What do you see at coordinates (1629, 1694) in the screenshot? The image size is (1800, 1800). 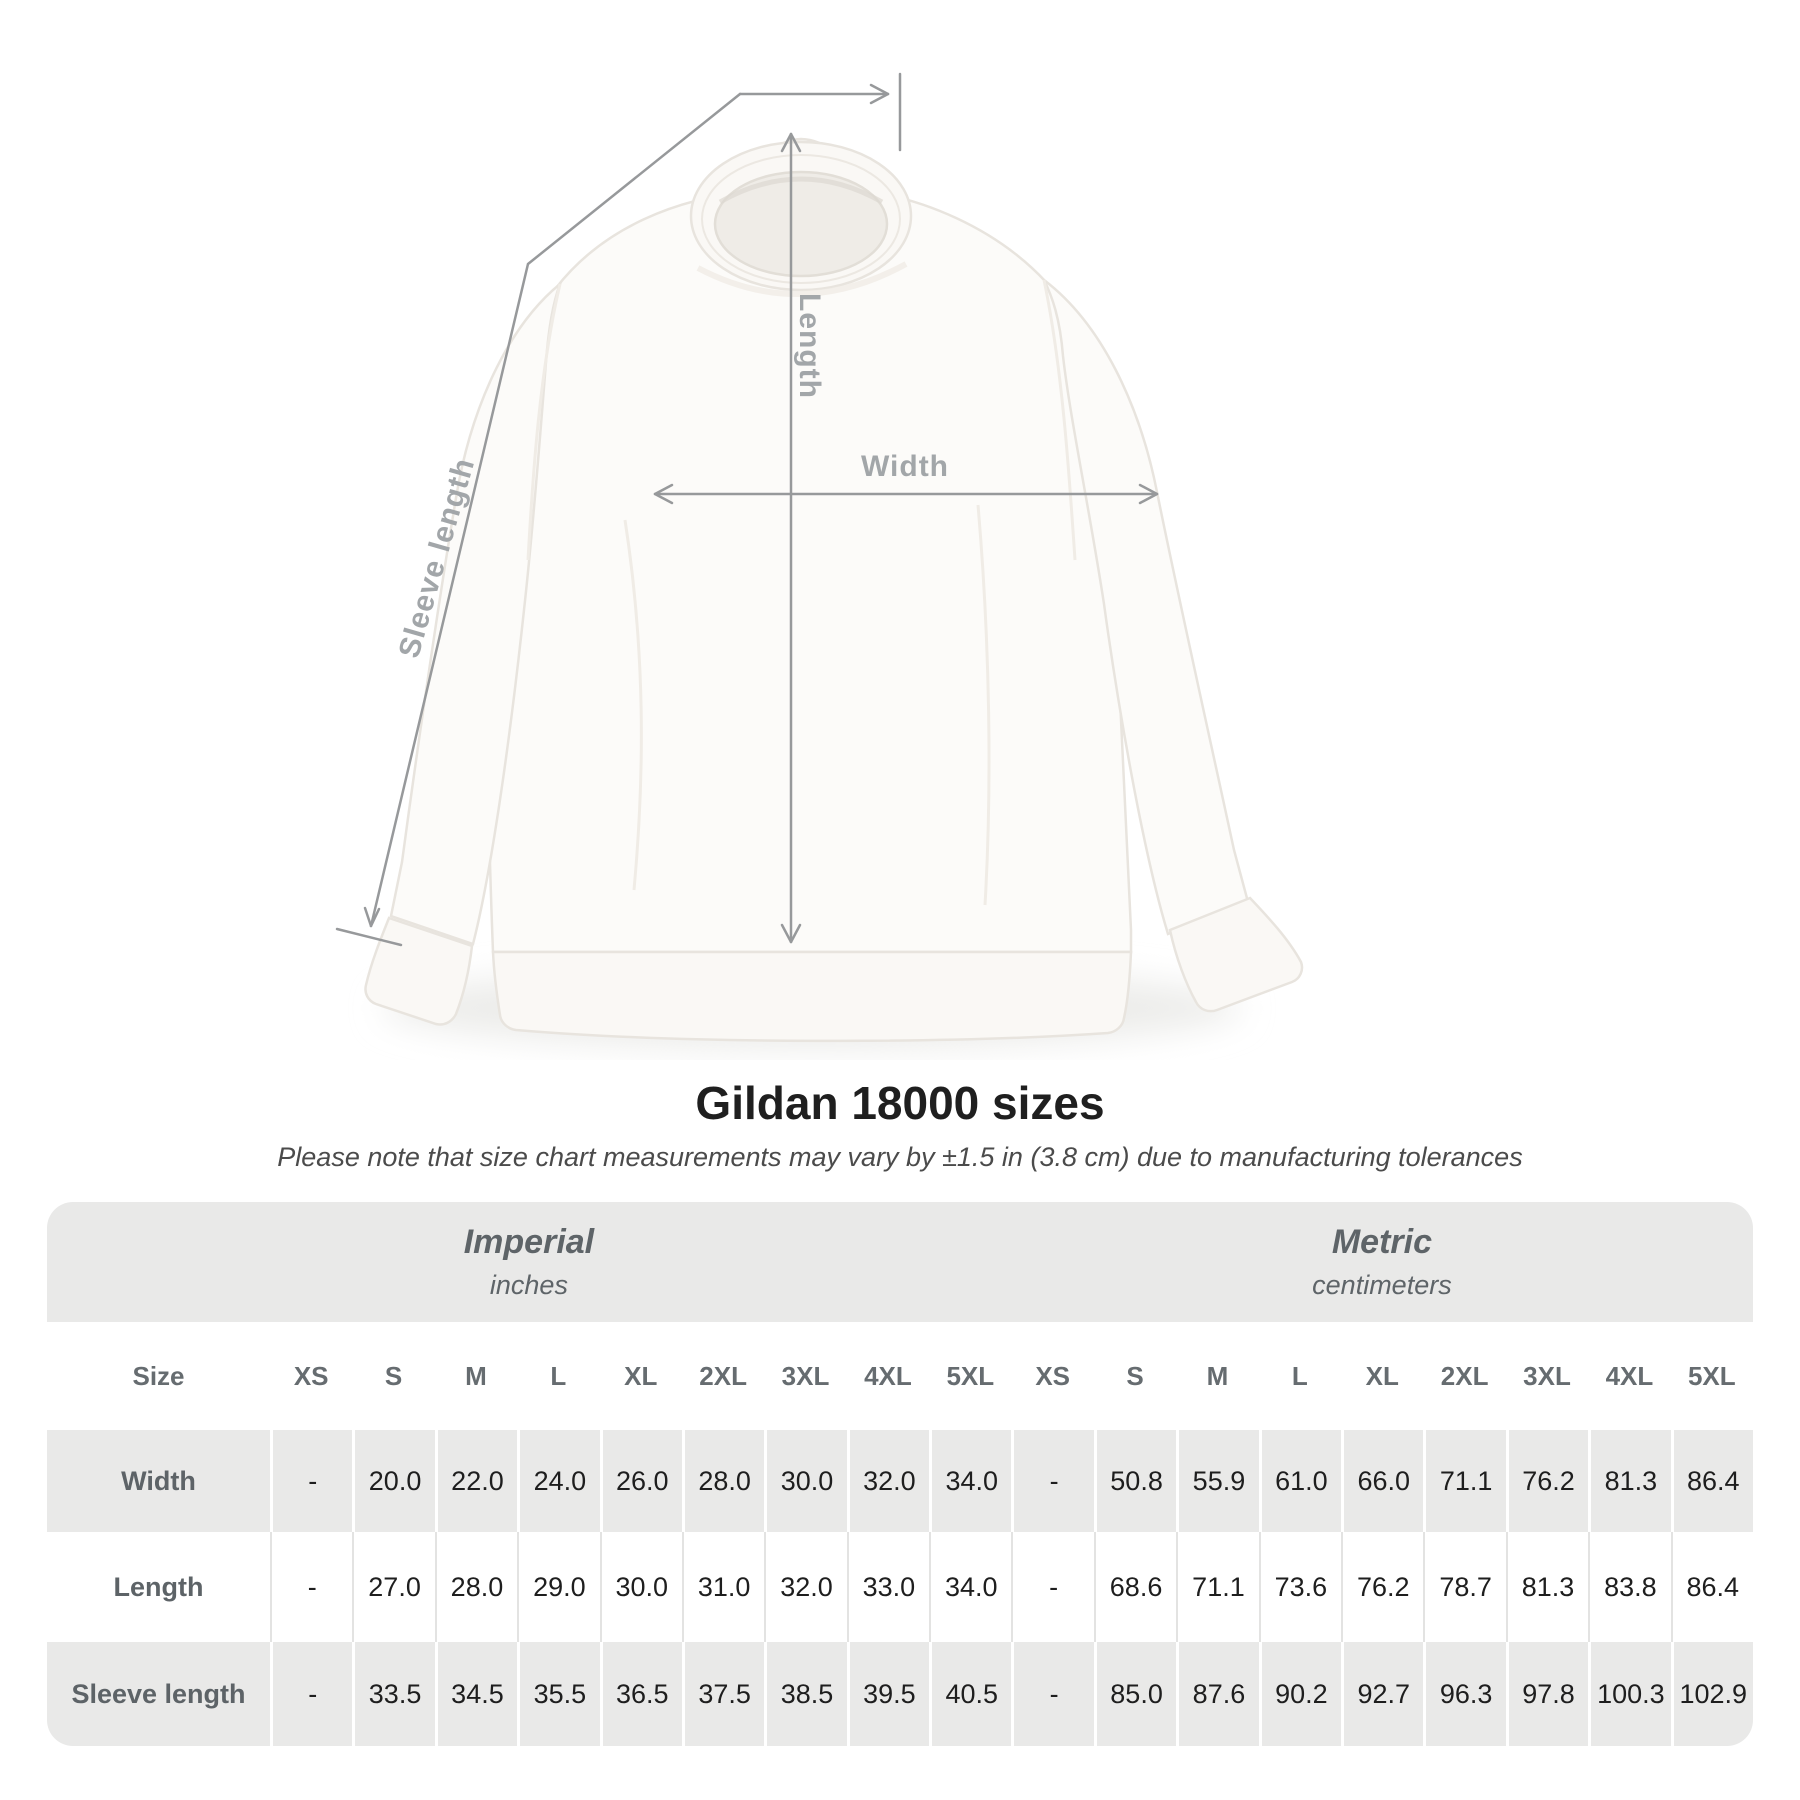 I see `table-cell: 100.3` at bounding box center [1629, 1694].